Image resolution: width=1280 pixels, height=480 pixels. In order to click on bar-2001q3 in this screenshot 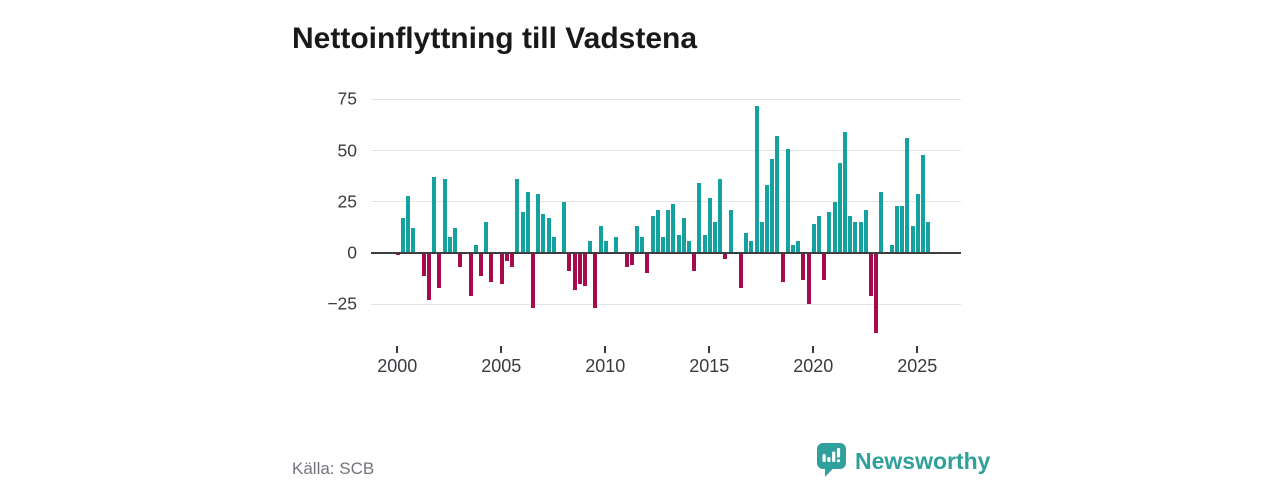, I will do `click(429, 277)`.